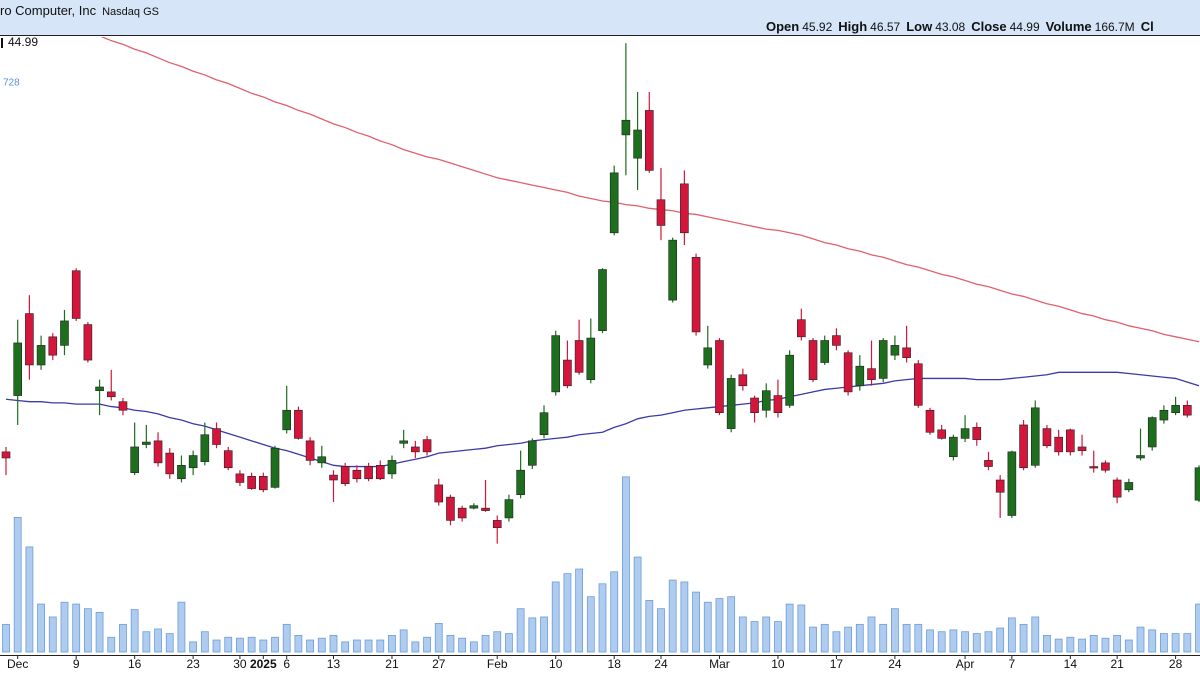 This screenshot has height=675, width=1200. I want to click on ma-label: 728, so click(11, 83).